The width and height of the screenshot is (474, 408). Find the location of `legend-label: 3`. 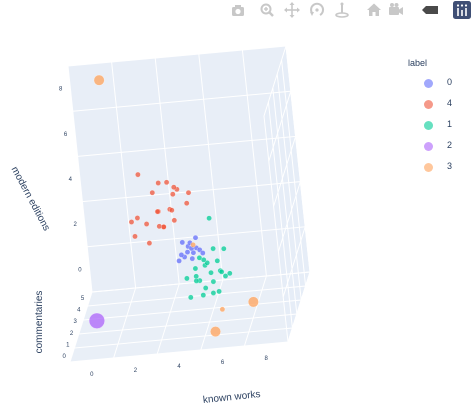

legend-label: 3 is located at coordinates (450, 166).